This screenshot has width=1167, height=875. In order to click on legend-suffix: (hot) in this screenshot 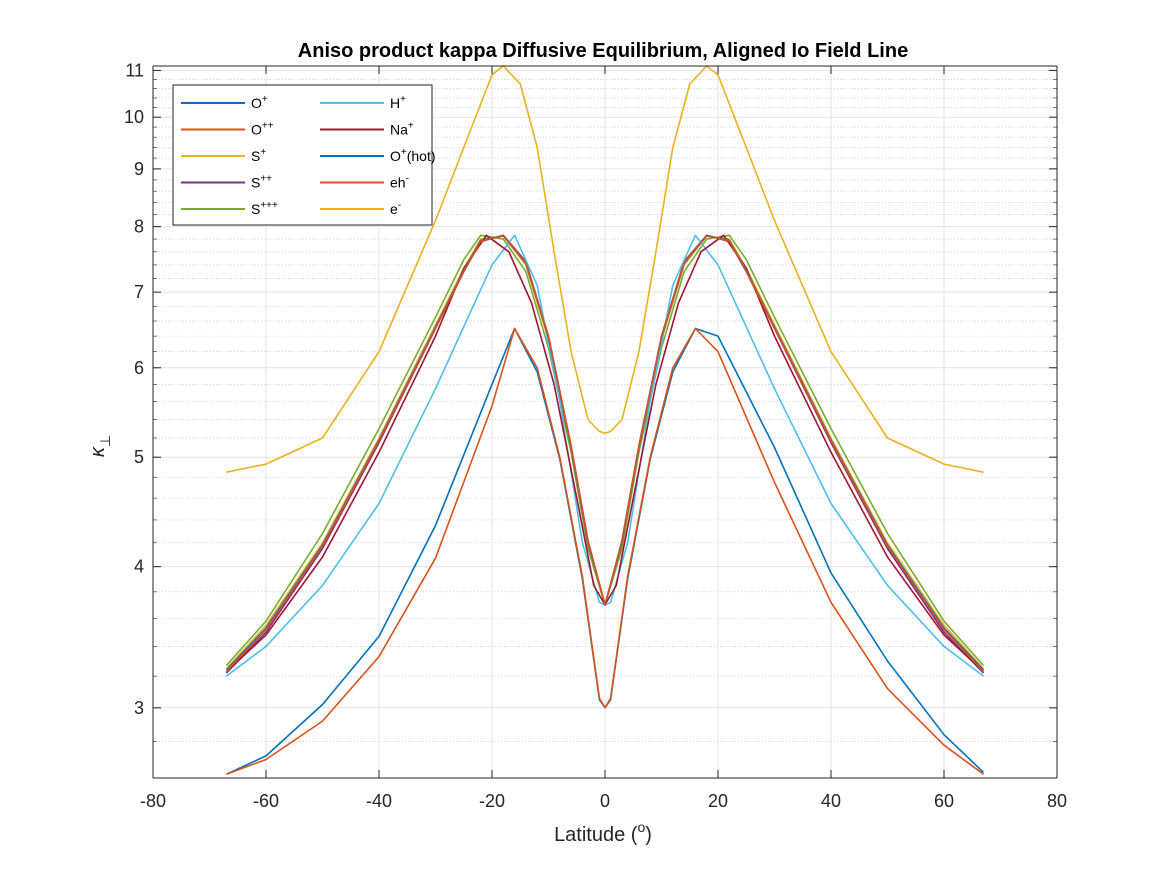, I will do `click(421, 156)`.